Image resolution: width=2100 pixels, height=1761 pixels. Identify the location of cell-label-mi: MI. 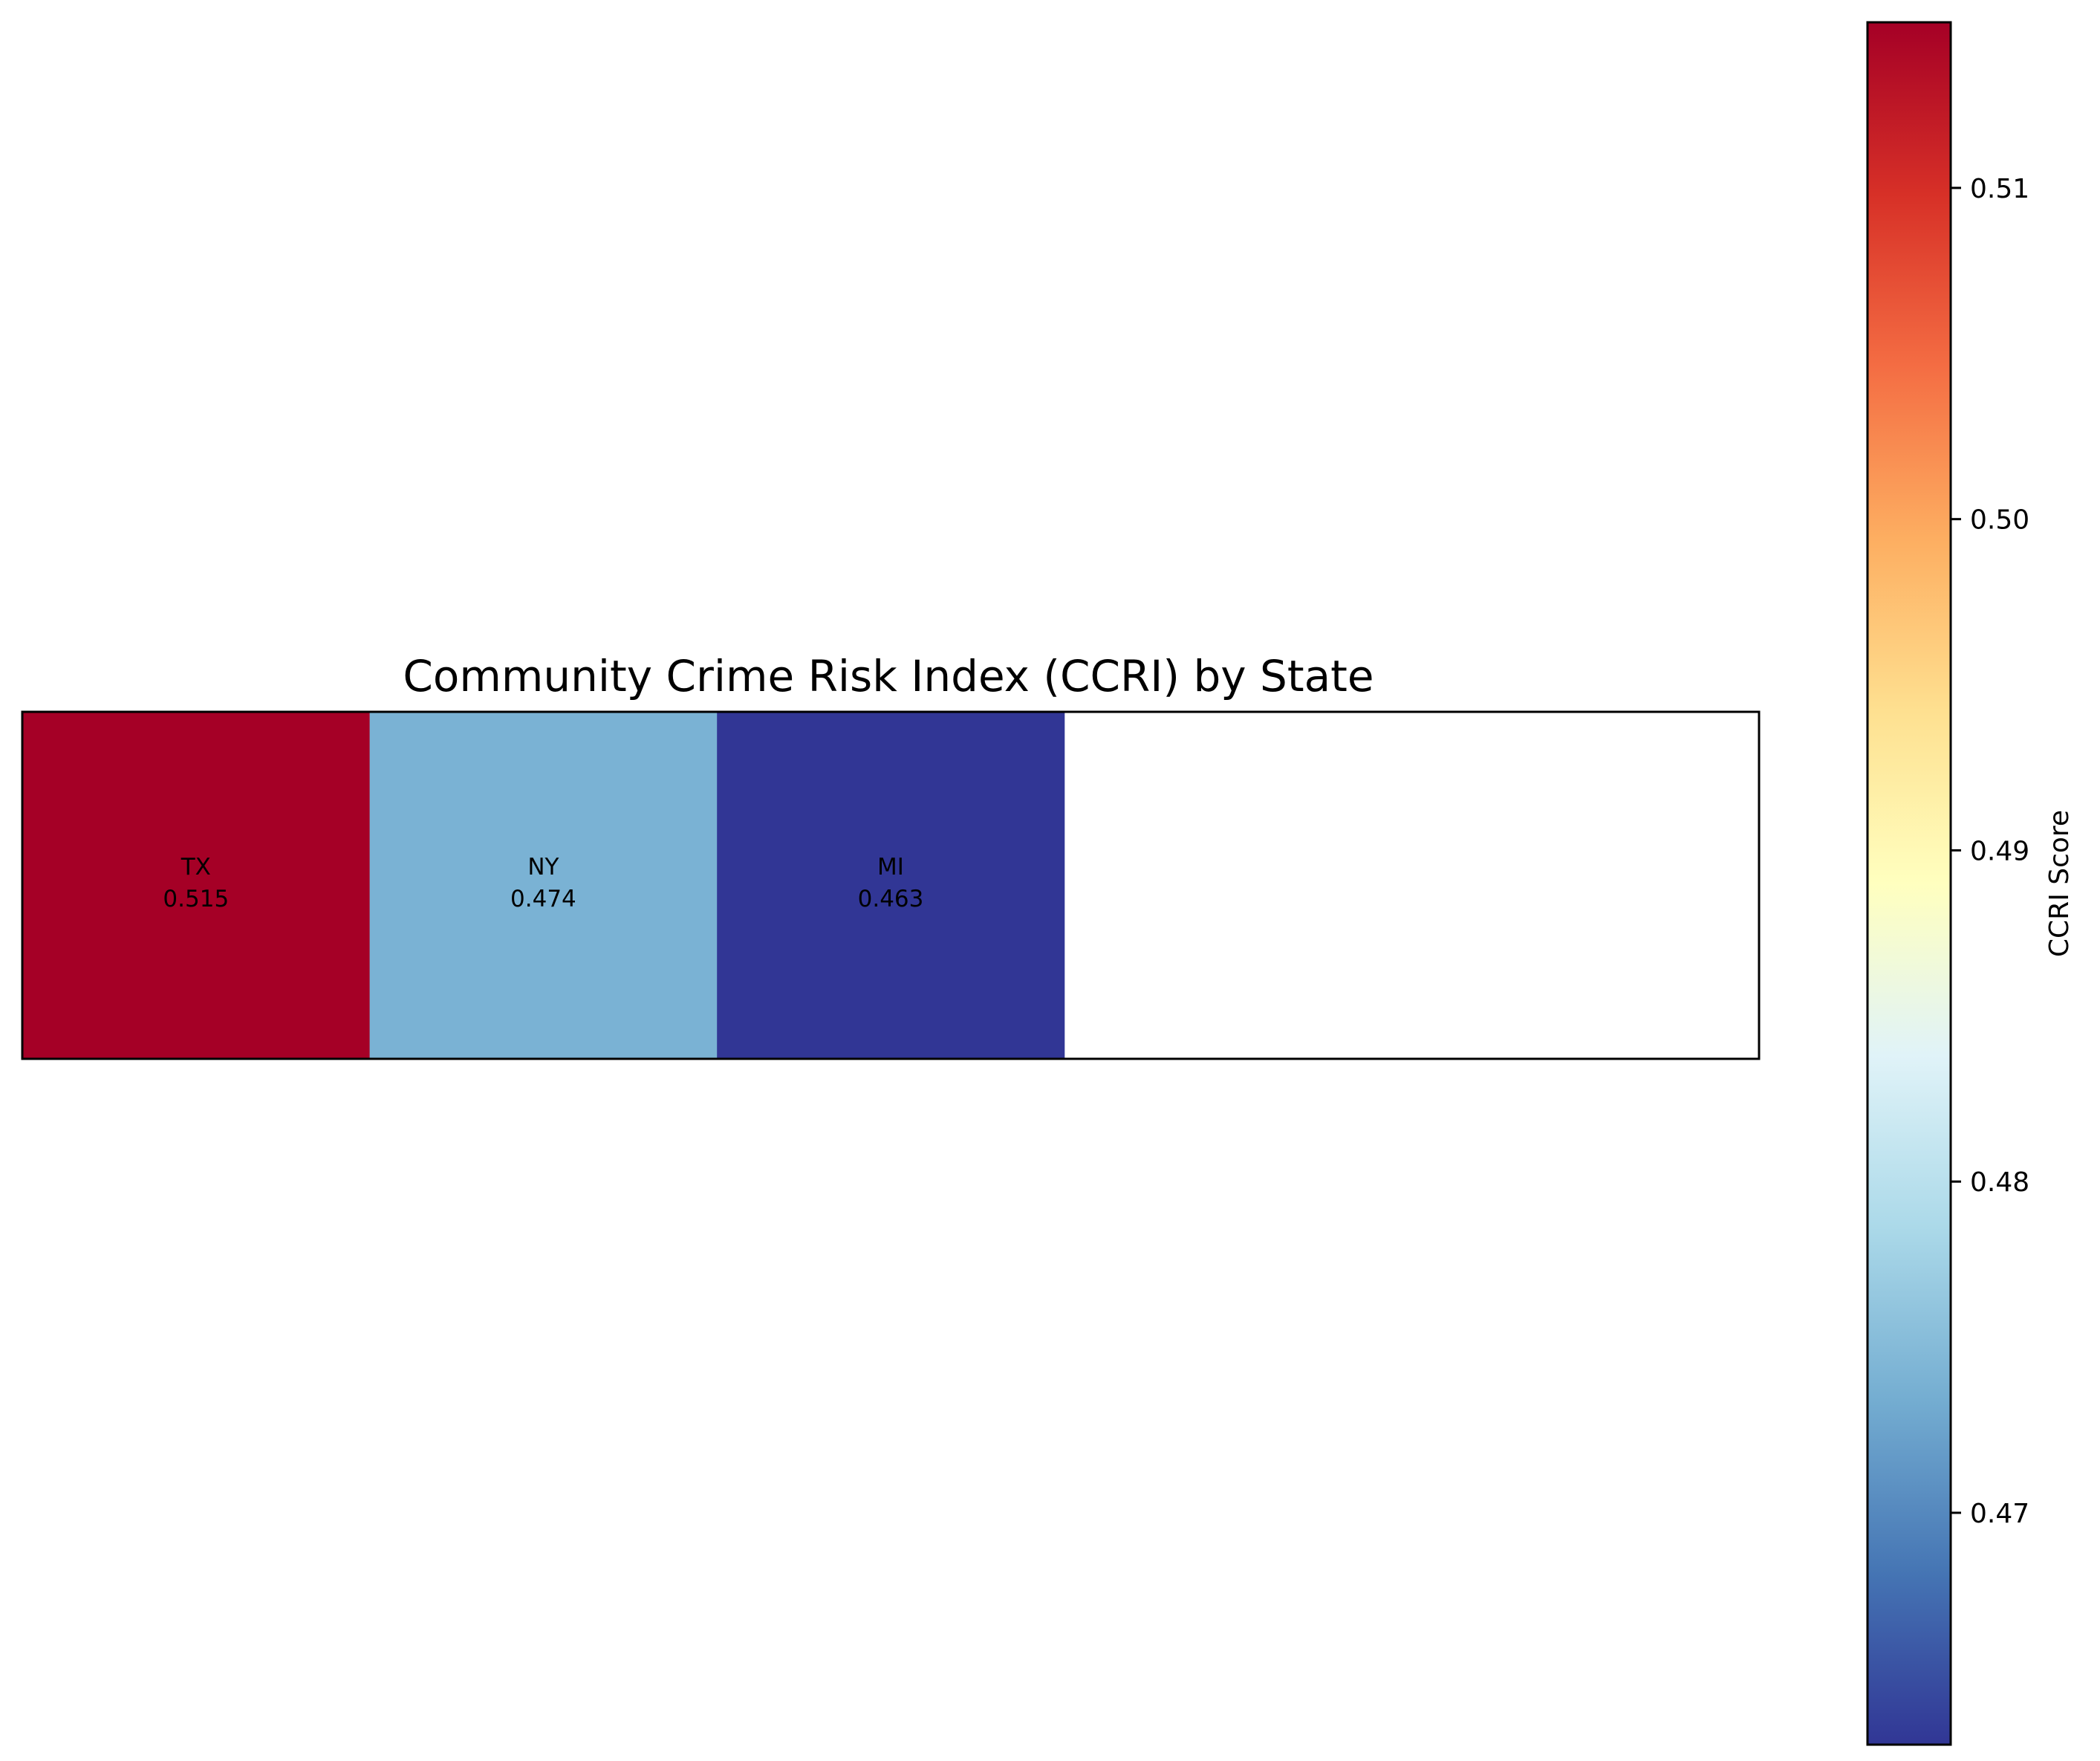
(890, 867).